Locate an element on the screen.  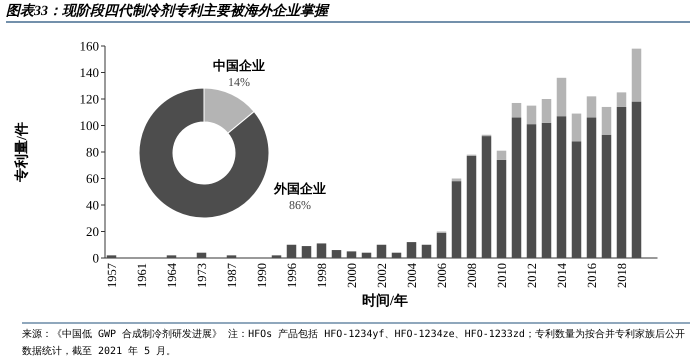
x-tick-label: 2018 is located at coordinates (622, 275).